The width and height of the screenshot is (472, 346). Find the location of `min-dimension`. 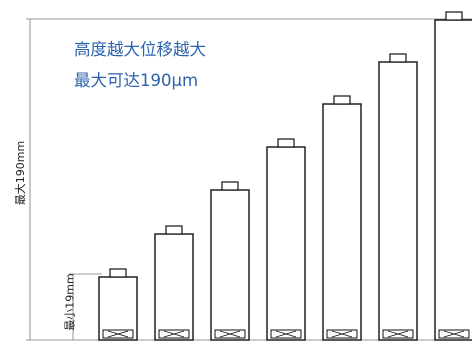

min-dimension is located at coordinates (85, 306).